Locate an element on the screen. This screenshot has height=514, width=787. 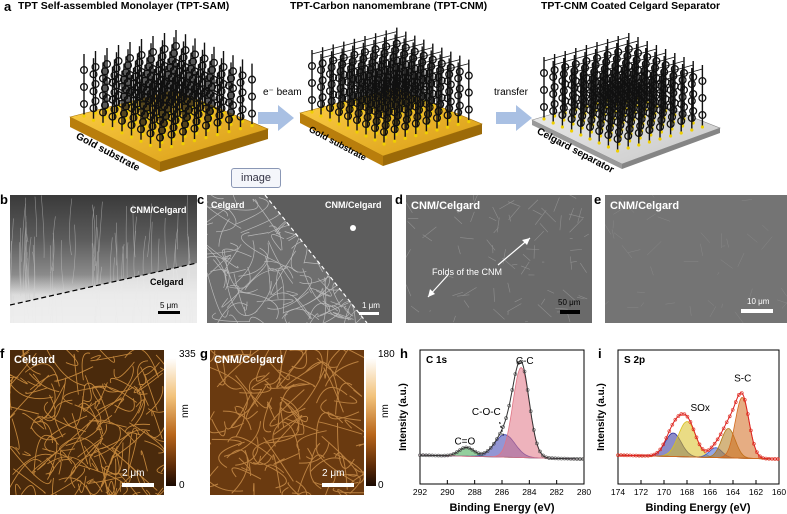
label-c-cnm: CNM/Celgard is located at coordinates (353, 205).